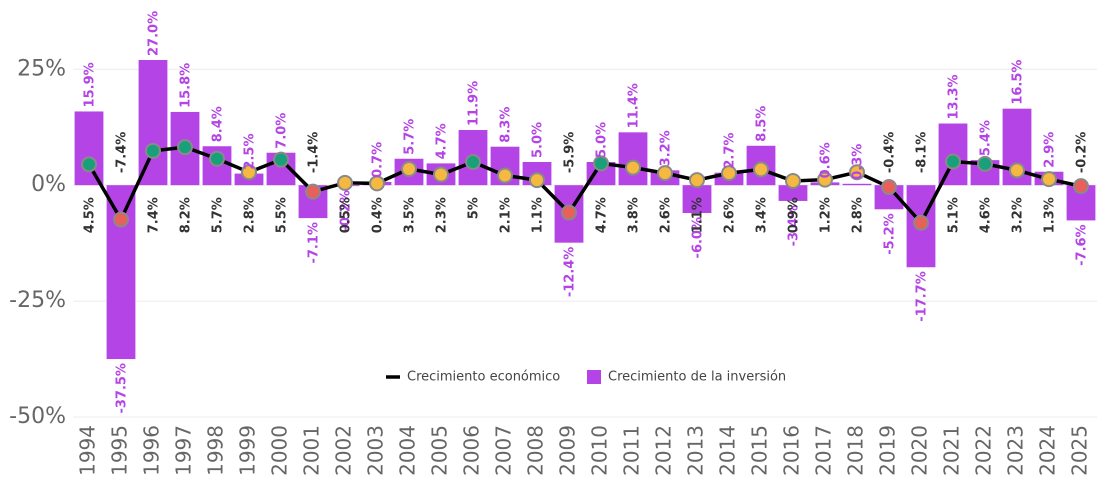 This screenshot has height=483, width=1097. I want to click on y-tick-label: 25%, so click(41, 68).